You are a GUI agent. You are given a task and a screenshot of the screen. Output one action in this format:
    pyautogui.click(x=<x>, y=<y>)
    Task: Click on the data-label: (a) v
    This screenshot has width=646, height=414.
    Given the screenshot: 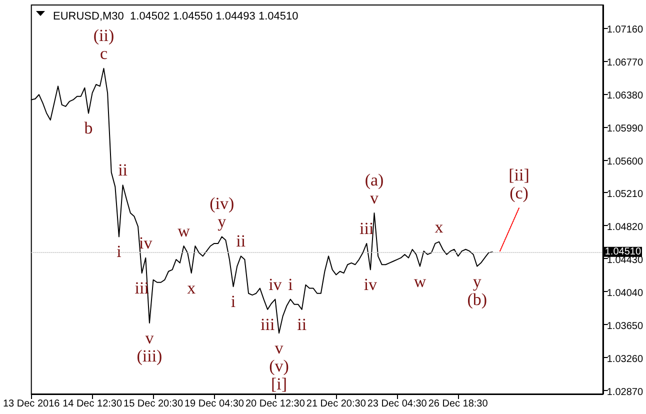 What is the action you would take?
    pyautogui.click(x=374, y=189)
    